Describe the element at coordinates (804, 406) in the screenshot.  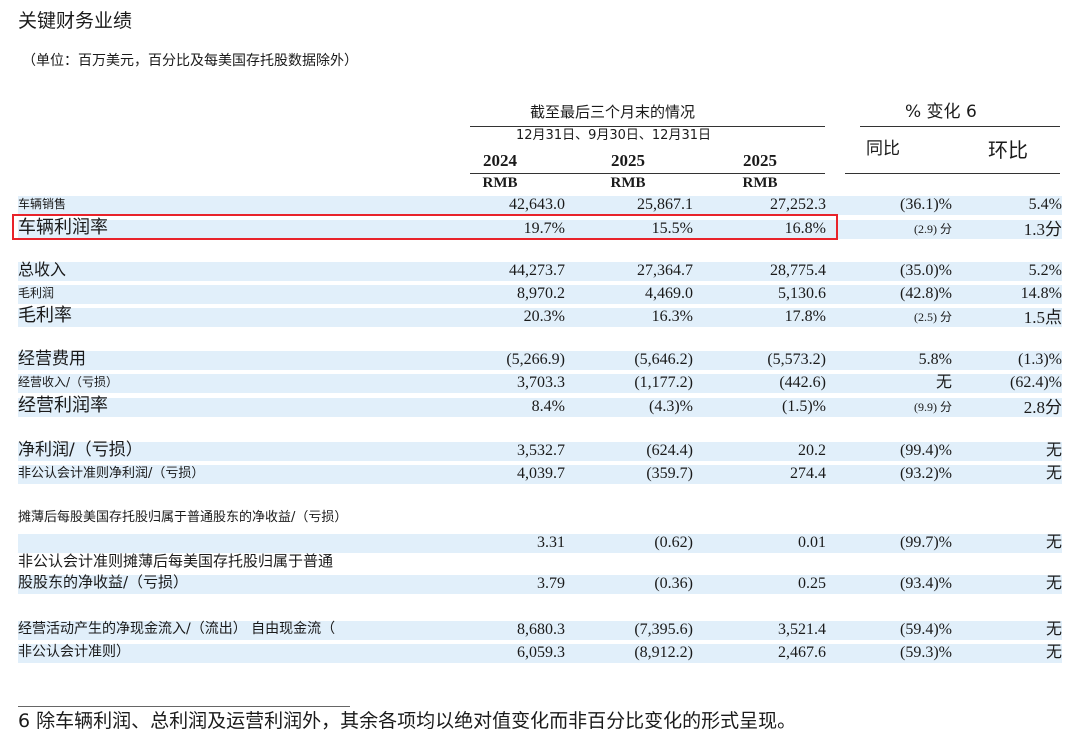
I see `cell-value: (1.5)%` at that location.